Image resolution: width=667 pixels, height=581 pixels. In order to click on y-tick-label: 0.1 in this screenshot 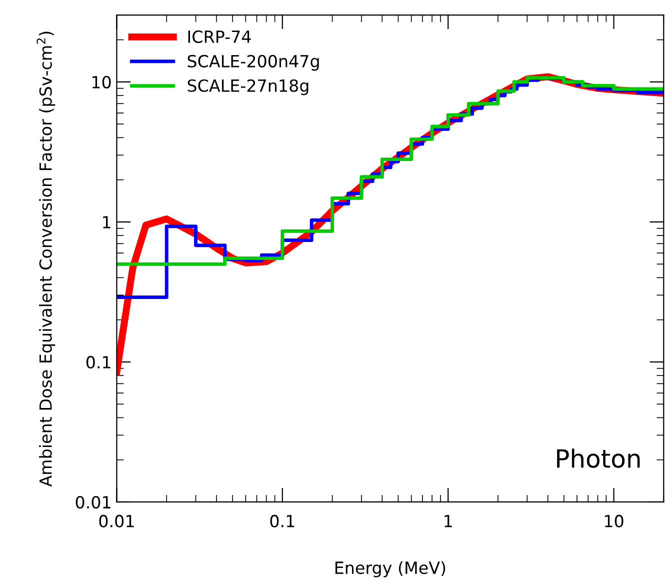, I will do `click(98, 362)`.